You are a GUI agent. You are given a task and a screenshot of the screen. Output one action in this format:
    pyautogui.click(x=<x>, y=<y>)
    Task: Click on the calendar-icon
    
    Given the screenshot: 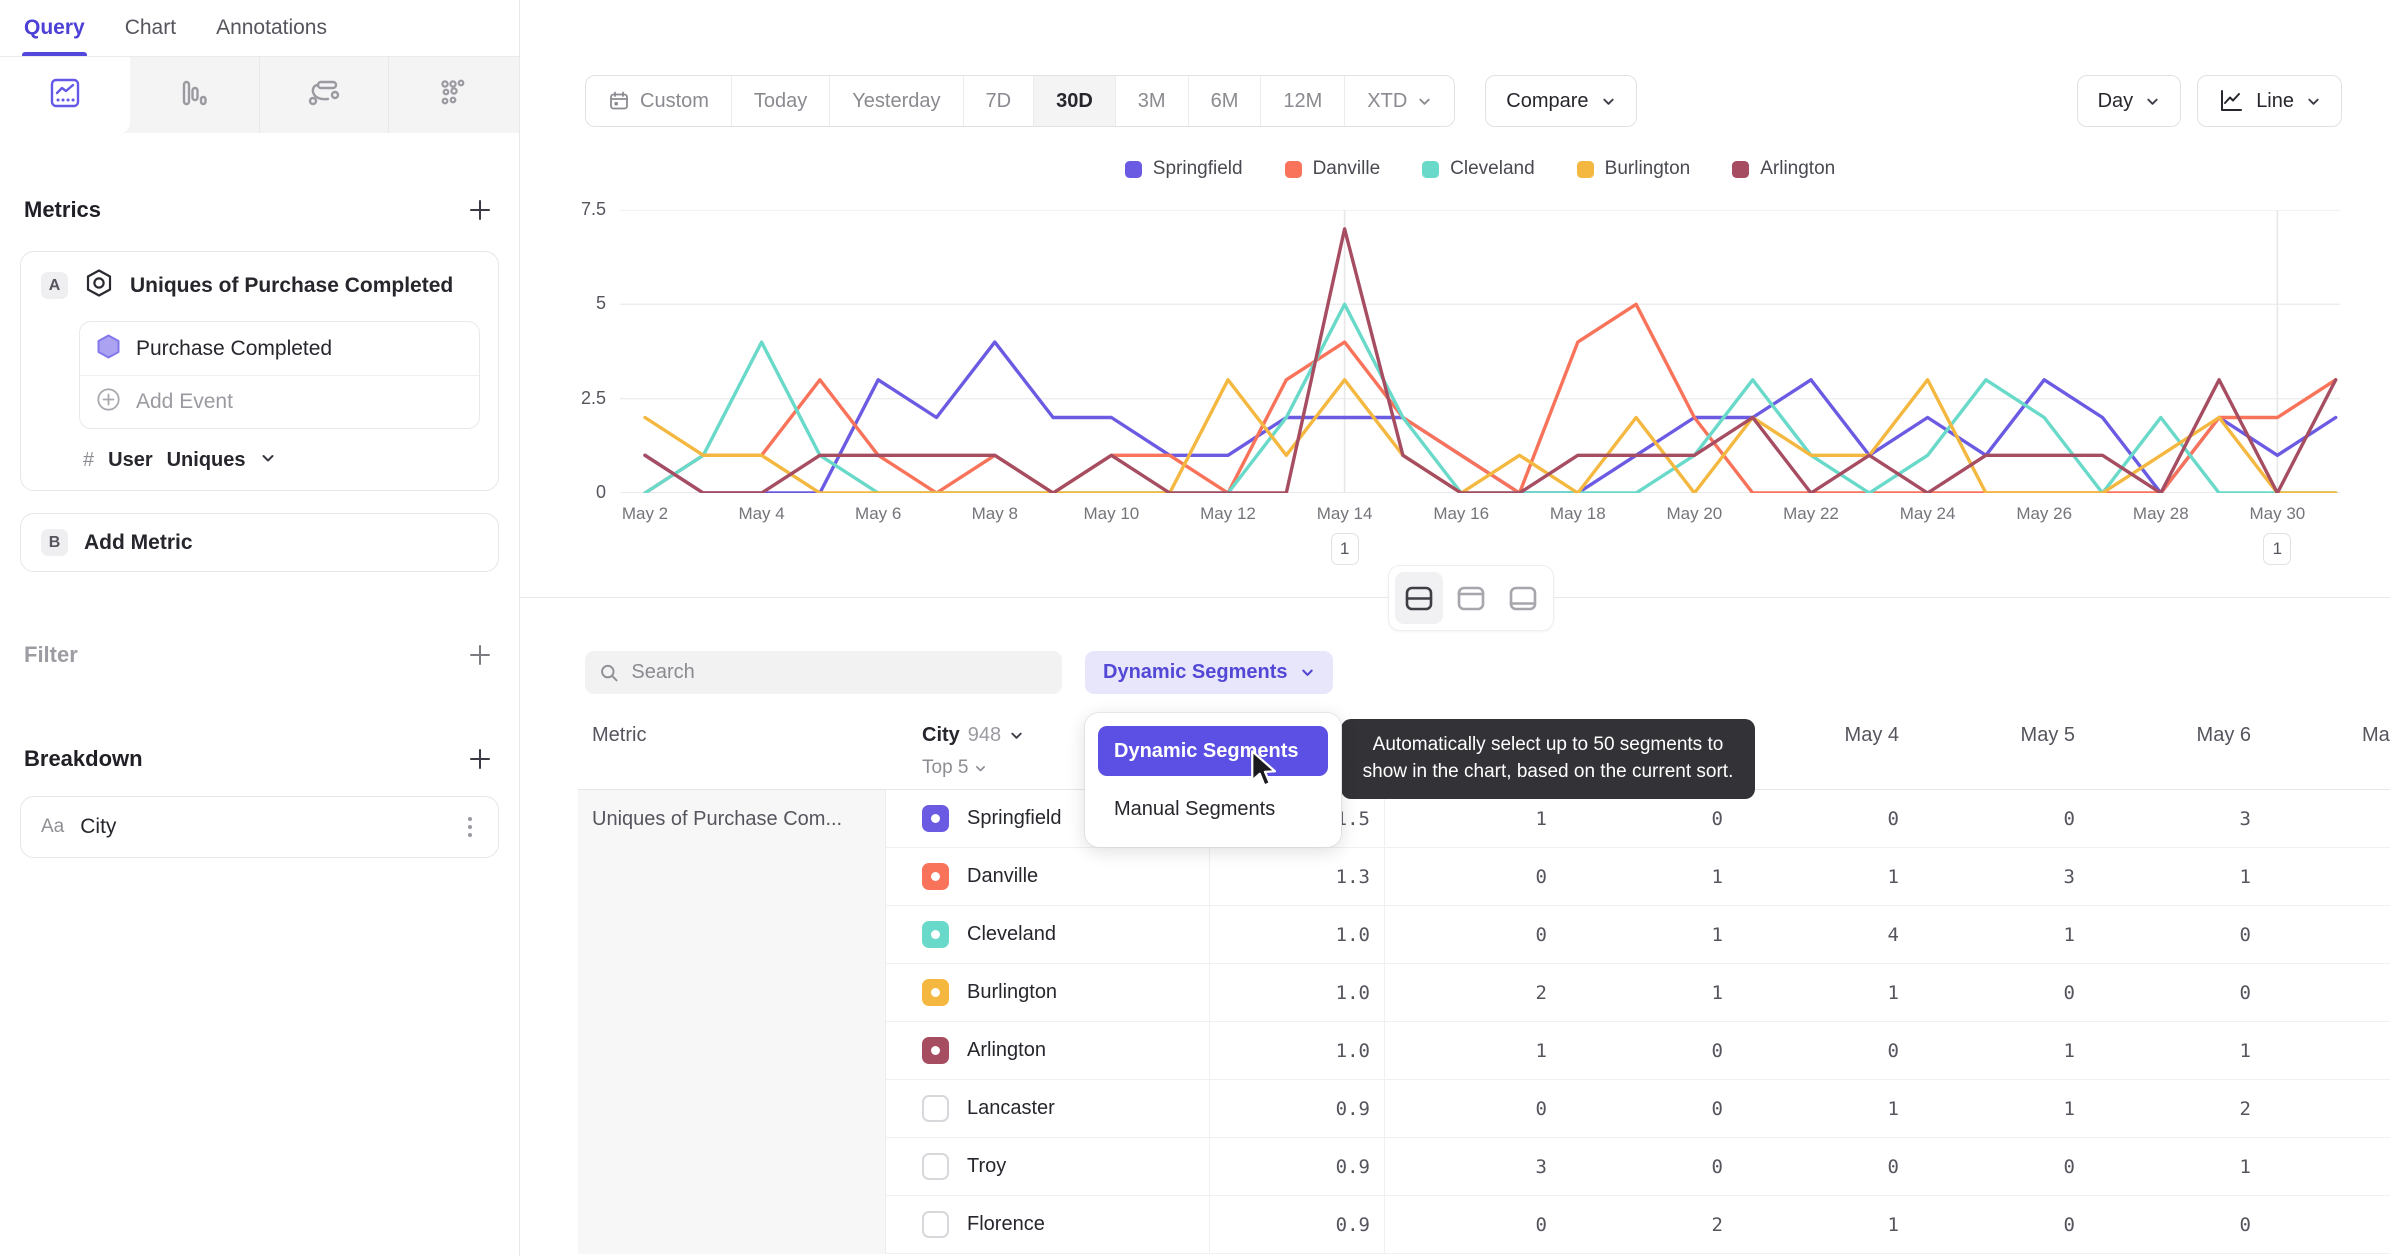 What is the action you would take?
    pyautogui.click(x=619, y=100)
    